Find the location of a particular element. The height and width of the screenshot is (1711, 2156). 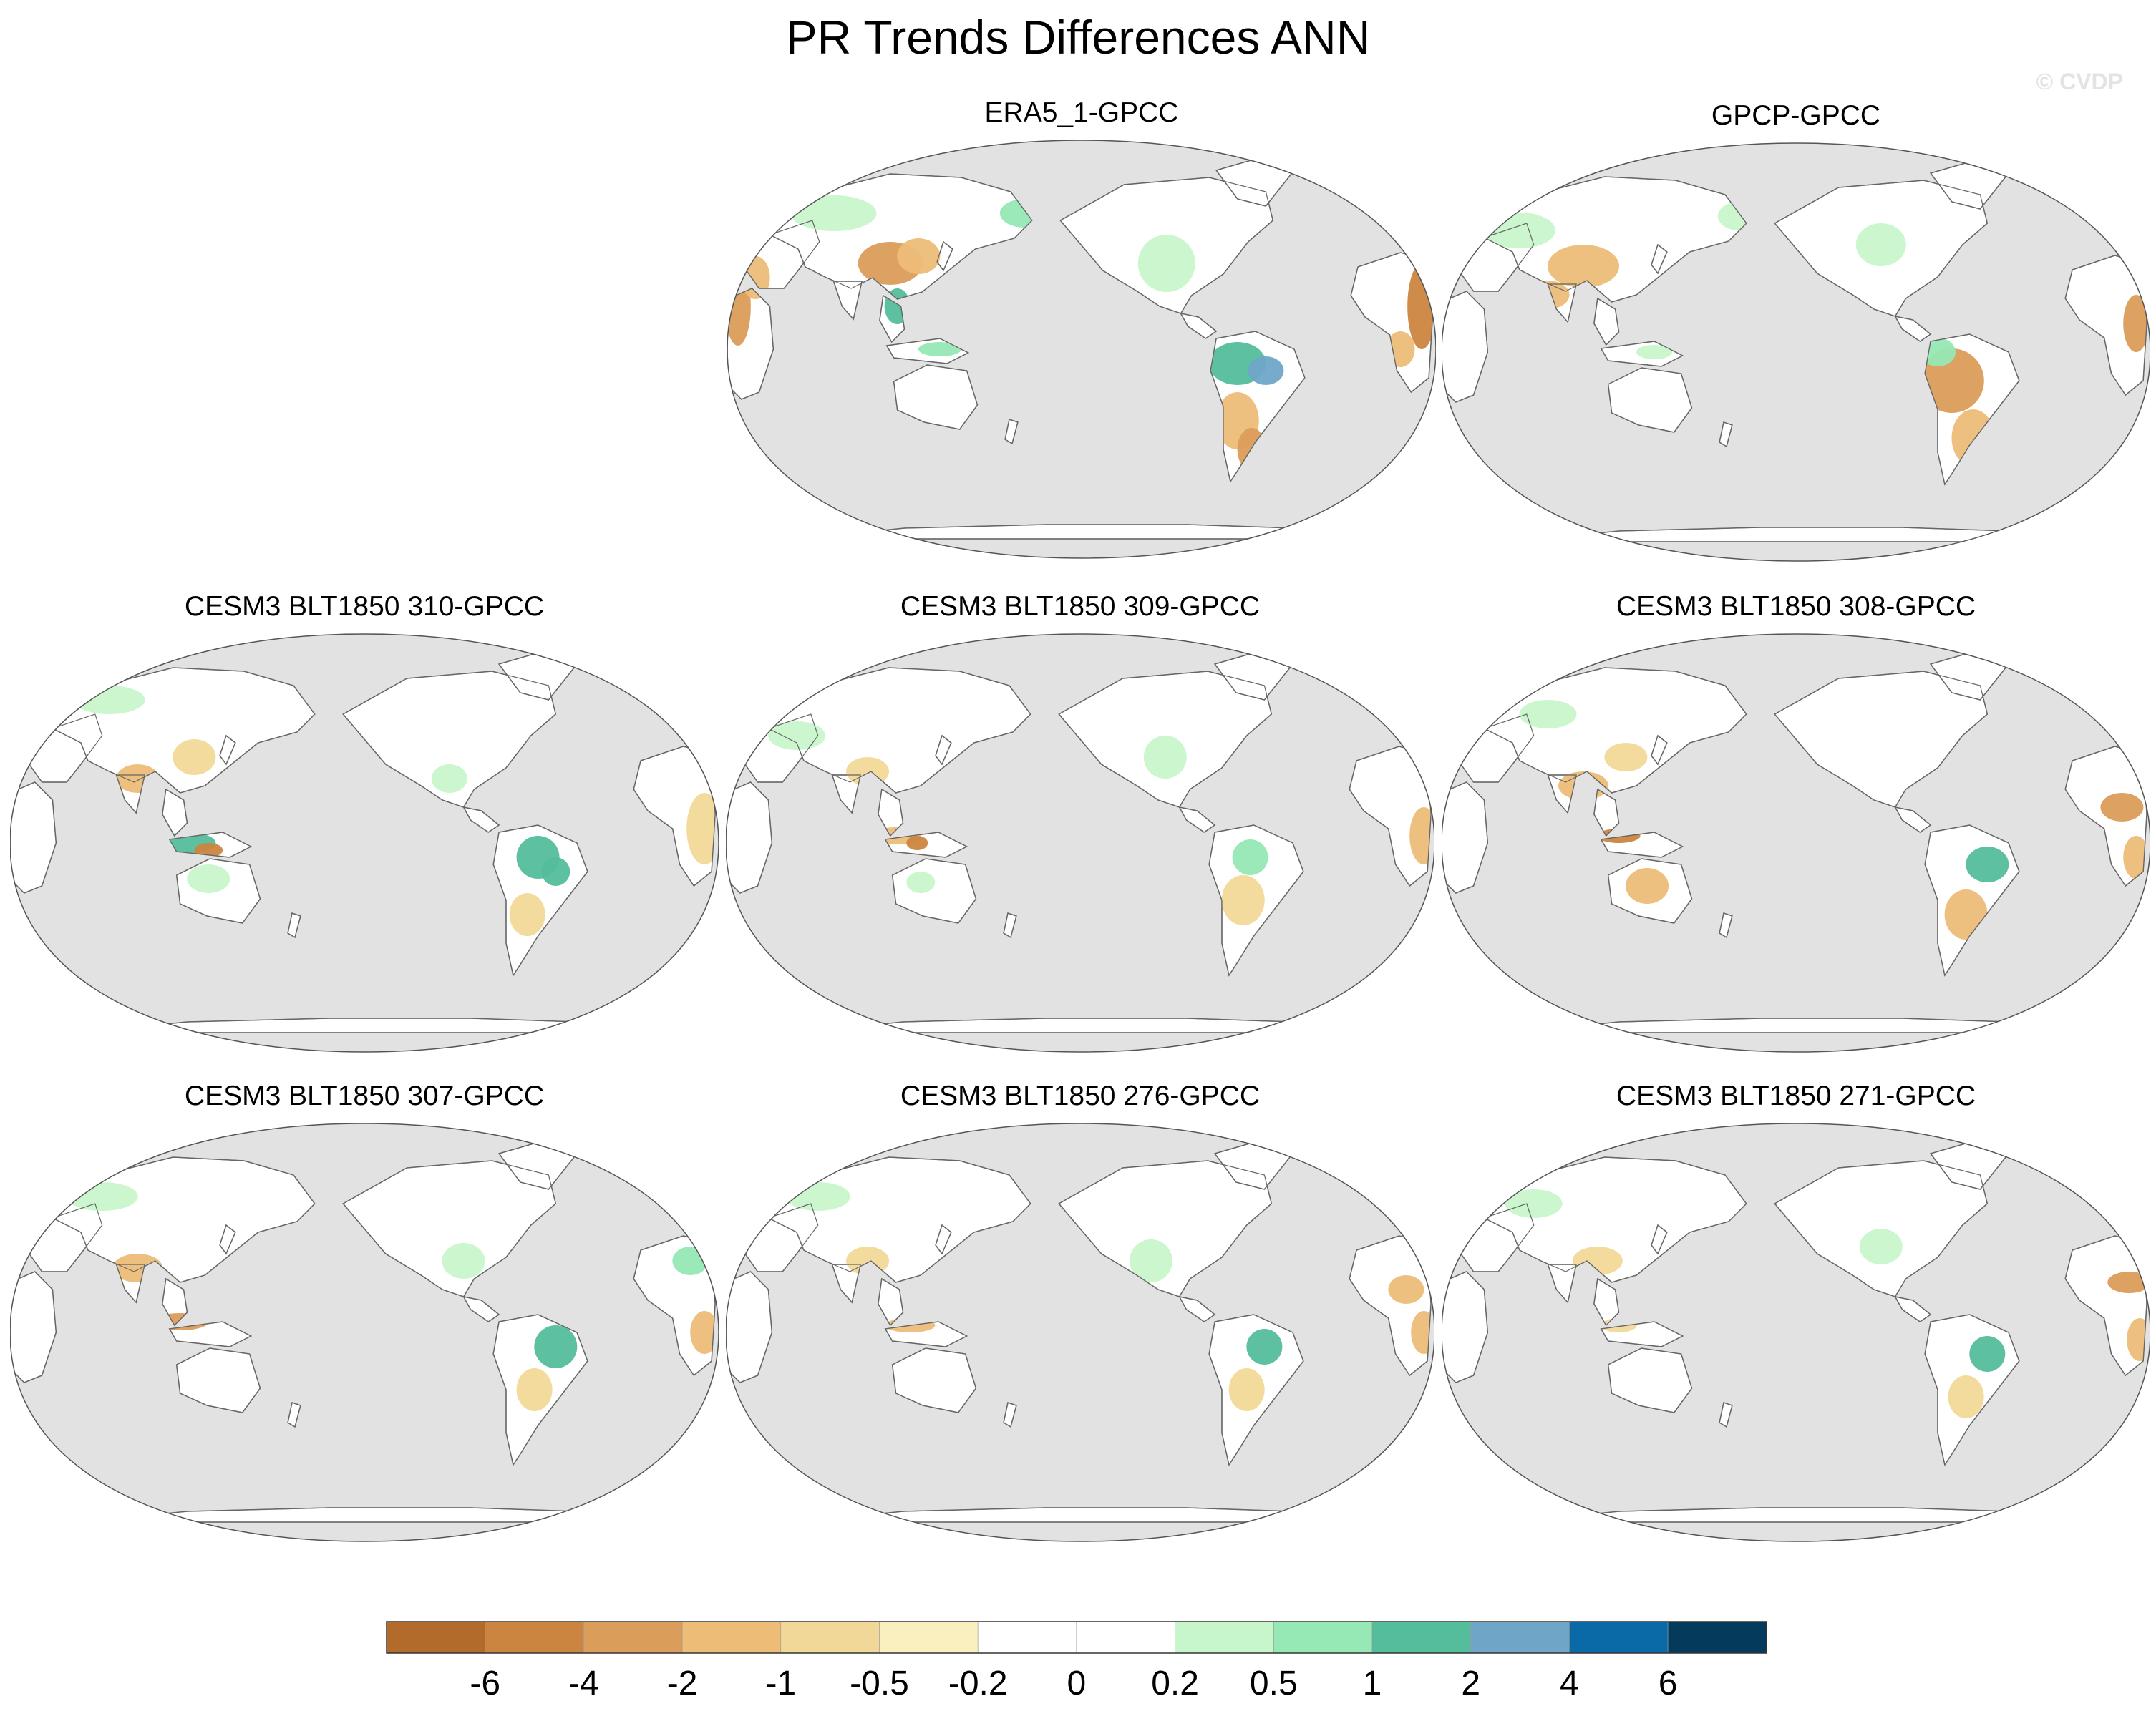

colorbar-tick-label: -0.2 is located at coordinates (978, 1683).